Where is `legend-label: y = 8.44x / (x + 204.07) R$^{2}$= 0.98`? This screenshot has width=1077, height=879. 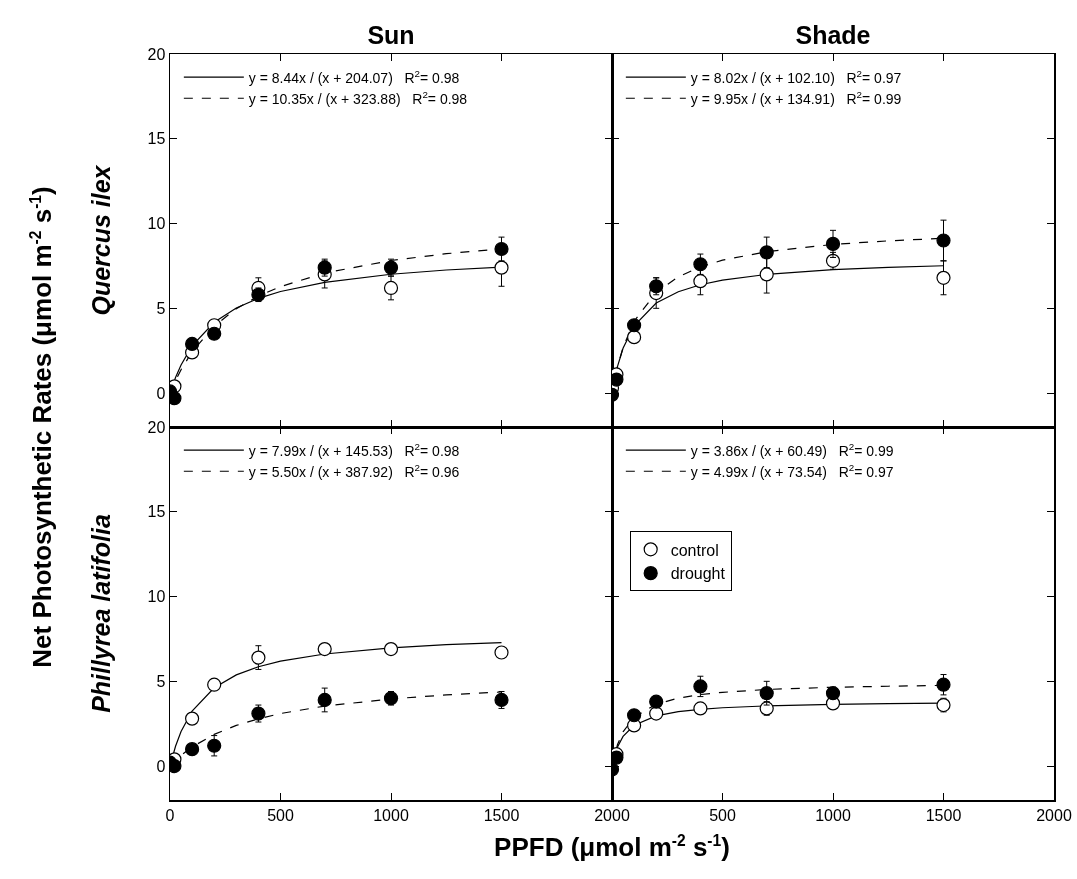
legend-label: y = 8.44x / (x + 204.07) R$^{2}$= 0.98 is located at coordinates (354, 76).